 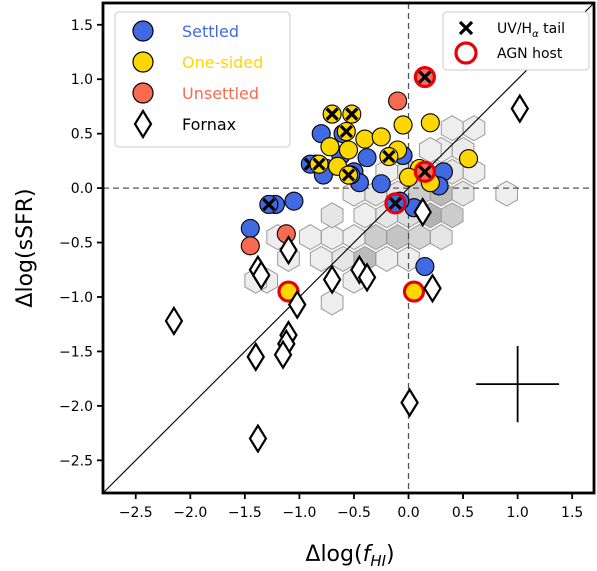 I want to click on y-tick-label: −0.5, so click(x=76, y=244).